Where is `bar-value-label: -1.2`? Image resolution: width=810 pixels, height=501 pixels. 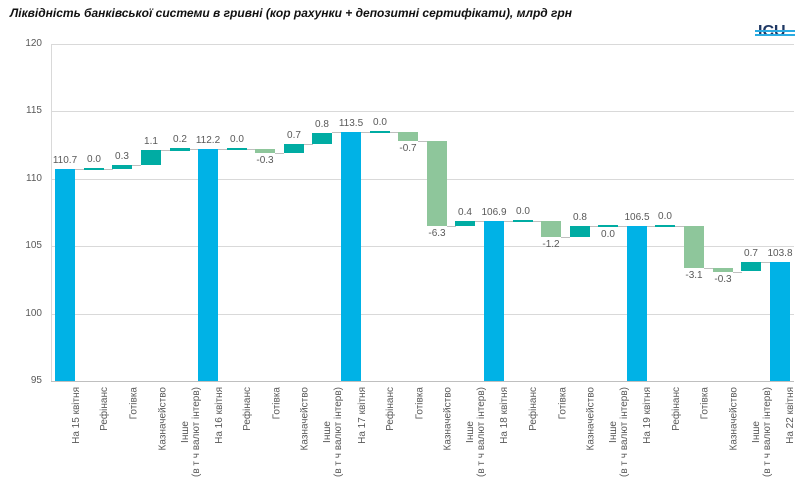
bar-value-label: -1.2 is located at coordinates (551, 244).